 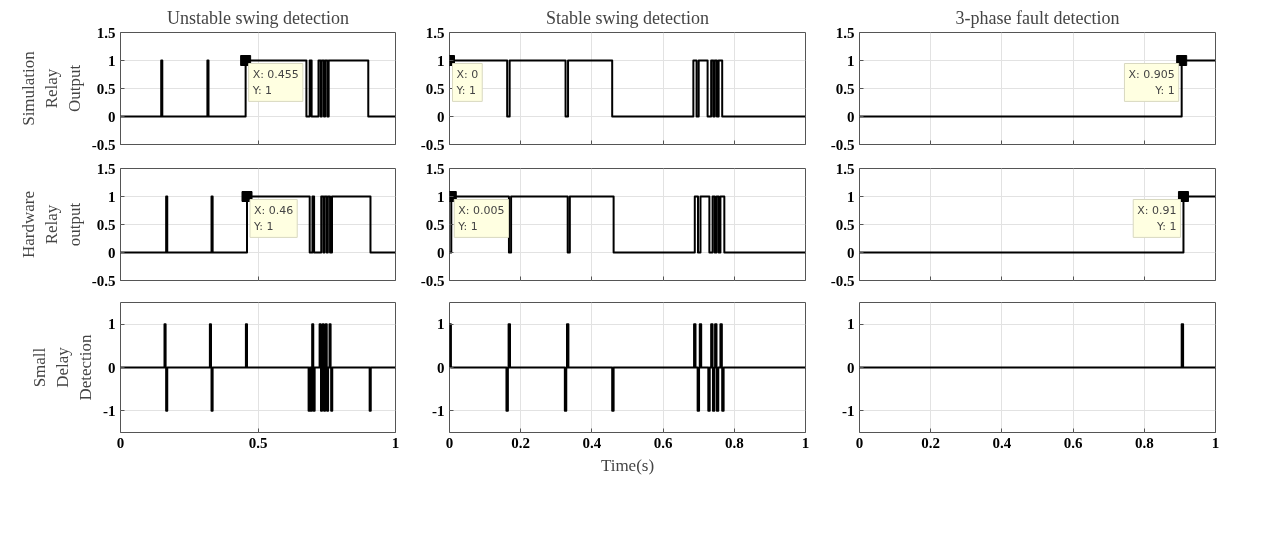 What do you see at coordinates (62, 367) in the screenshot?
I see `y-axis-title: Small Delay Detection` at bounding box center [62, 367].